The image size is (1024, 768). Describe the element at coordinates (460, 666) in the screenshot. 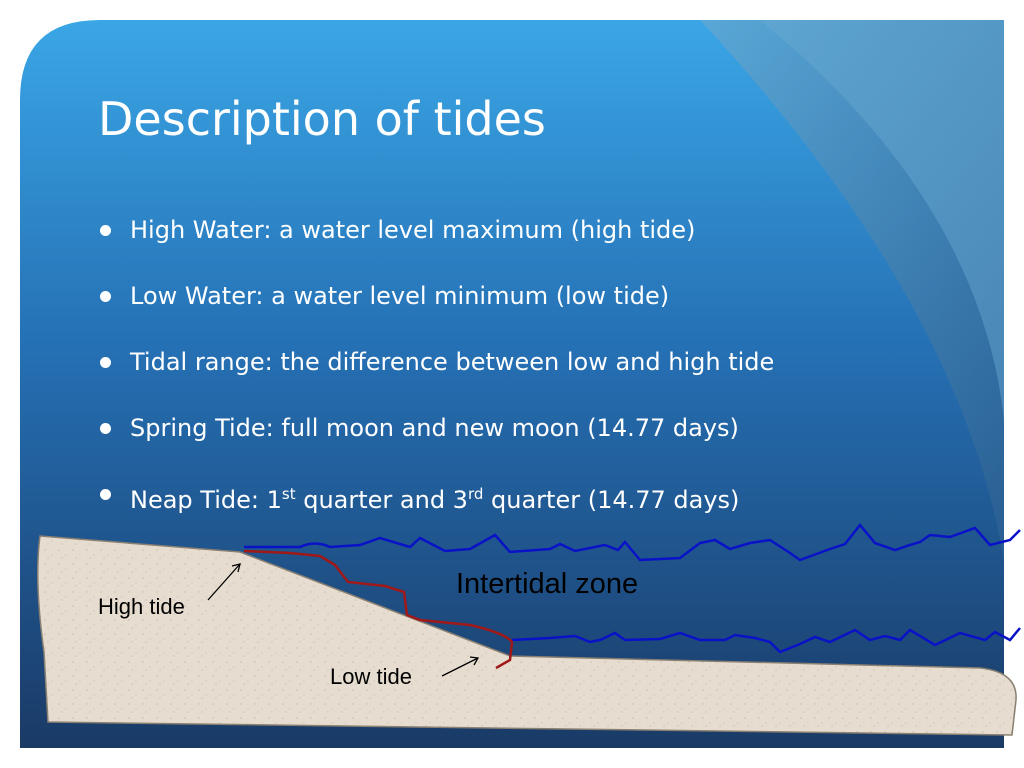

I see `low-tide-arrow` at that location.